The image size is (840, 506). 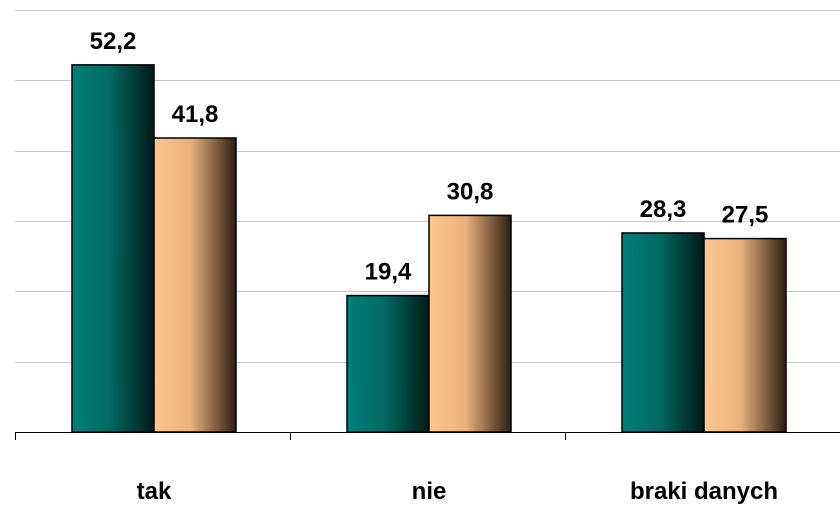 I want to click on x-axis, so click(x=427, y=436).